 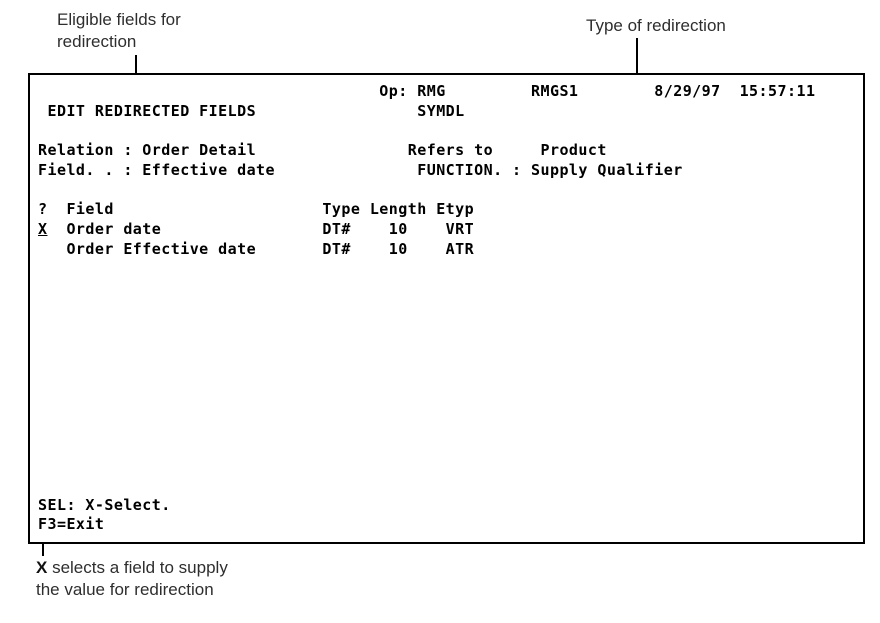 I want to click on eligible-fields-label-line2: redirection, so click(x=97, y=41).